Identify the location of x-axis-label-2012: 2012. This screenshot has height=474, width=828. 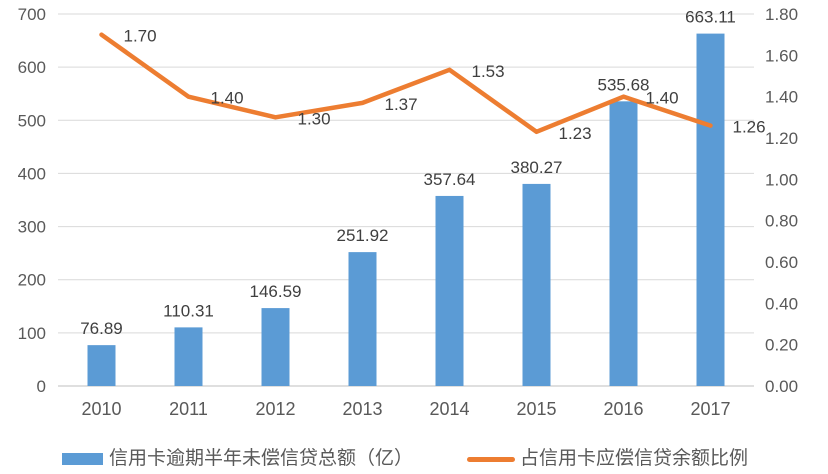
(275, 409).